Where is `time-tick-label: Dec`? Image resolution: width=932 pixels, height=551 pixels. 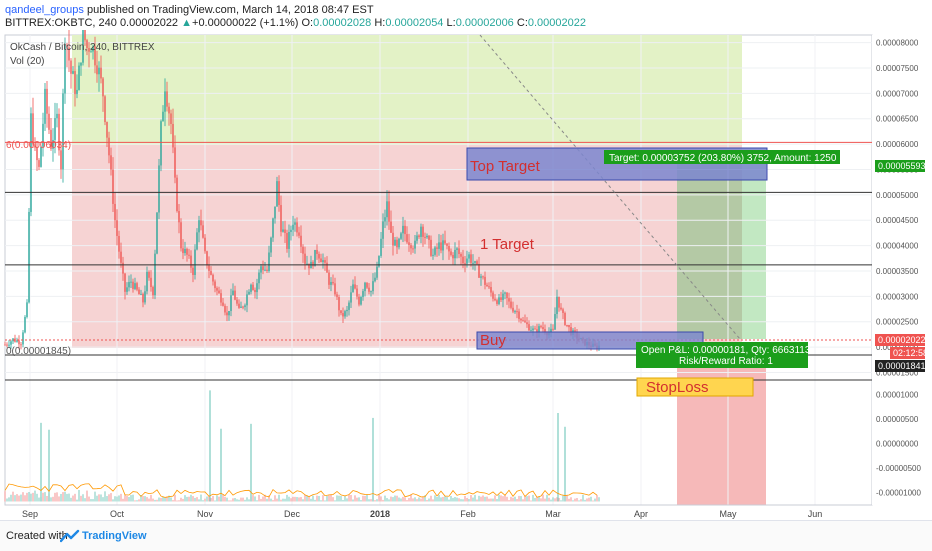
time-tick-label: Dec is located at coordinates (292, 514).